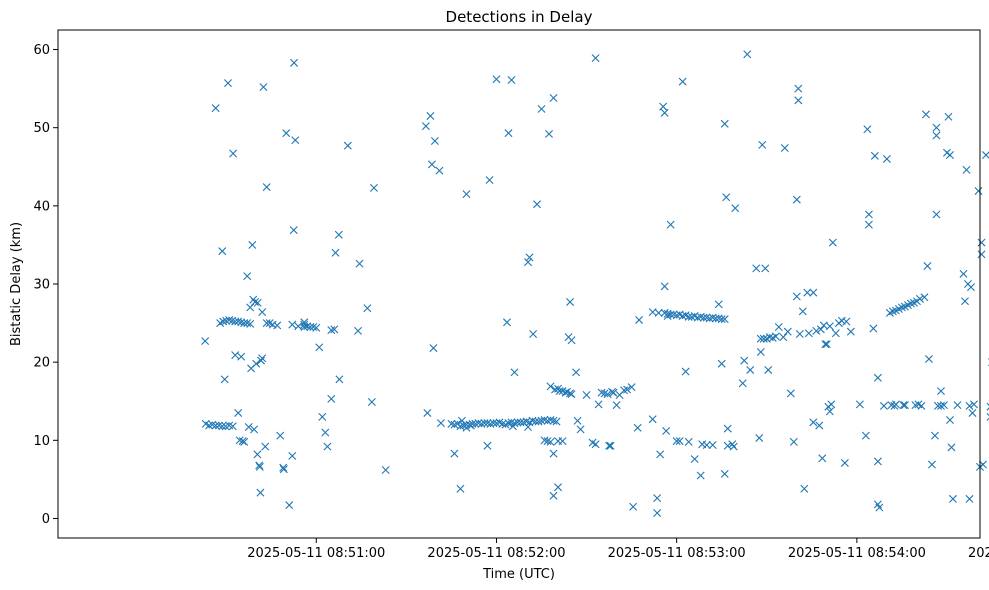 The height and width of the screenshot is (590, 989). What do you see at coordinates (41, 206) in the screenshot?
I see `y-tick-label: 40` at bounding box center [41, 206].